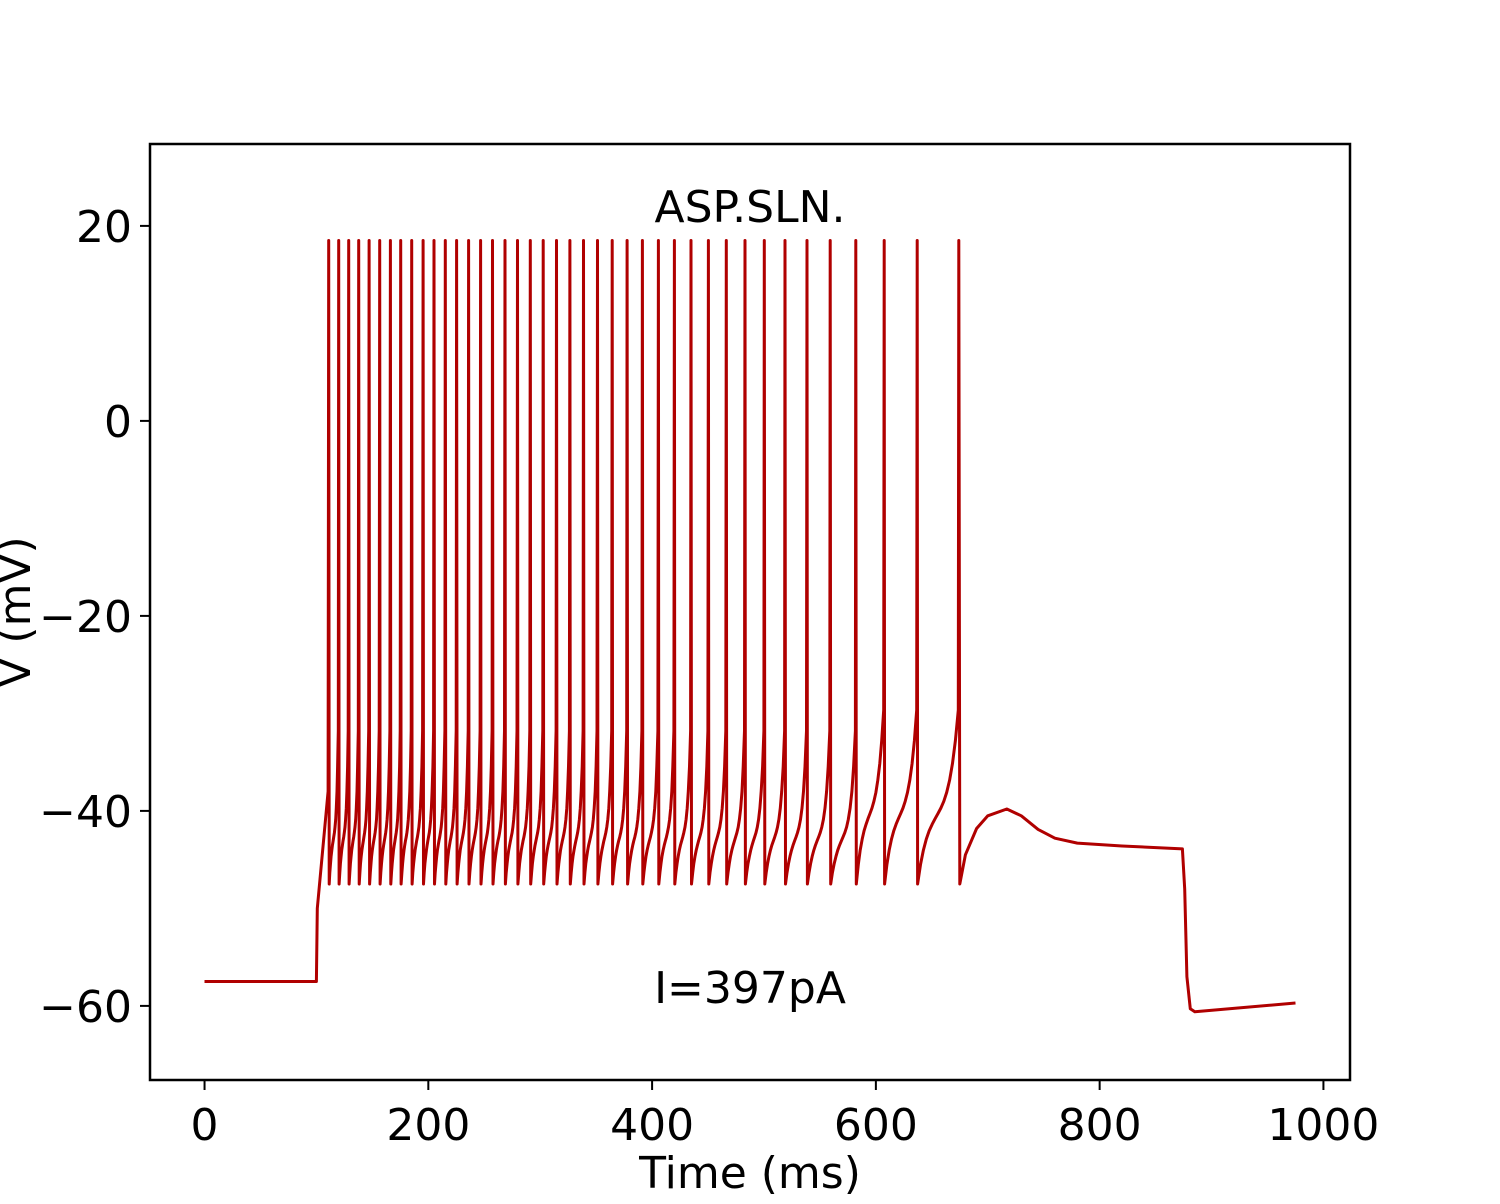 The image size is (1500, 1204). What do you see at coordinates (785, 1115) in the screenshot?
I see `x-axis: 0 200 400 600 800 1000` at bounding box center [785, 1115].